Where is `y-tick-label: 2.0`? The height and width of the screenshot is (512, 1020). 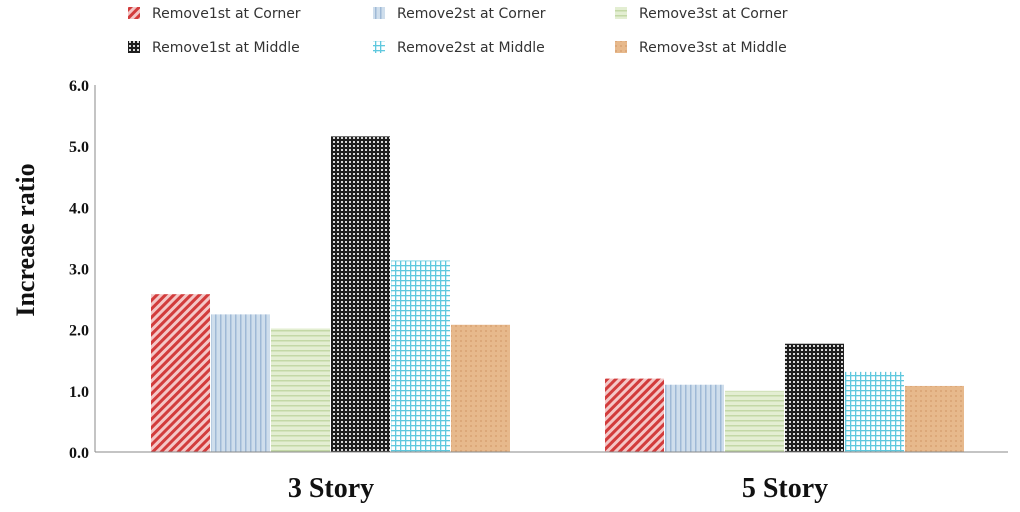 y-tick-label: 2.0 is located at coordinates (79, 331).